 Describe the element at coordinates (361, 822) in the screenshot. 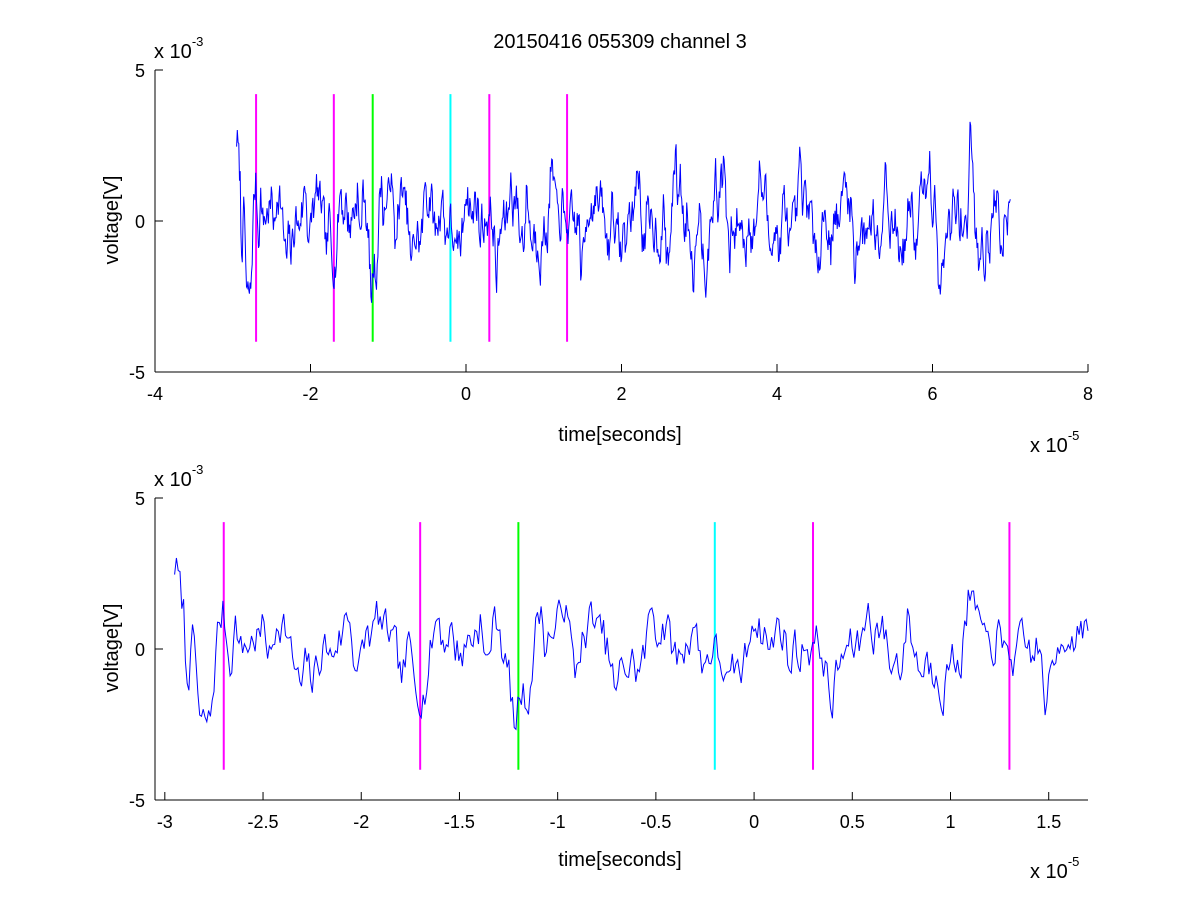

I see `bottom-x-tick-label: -2` at that location.